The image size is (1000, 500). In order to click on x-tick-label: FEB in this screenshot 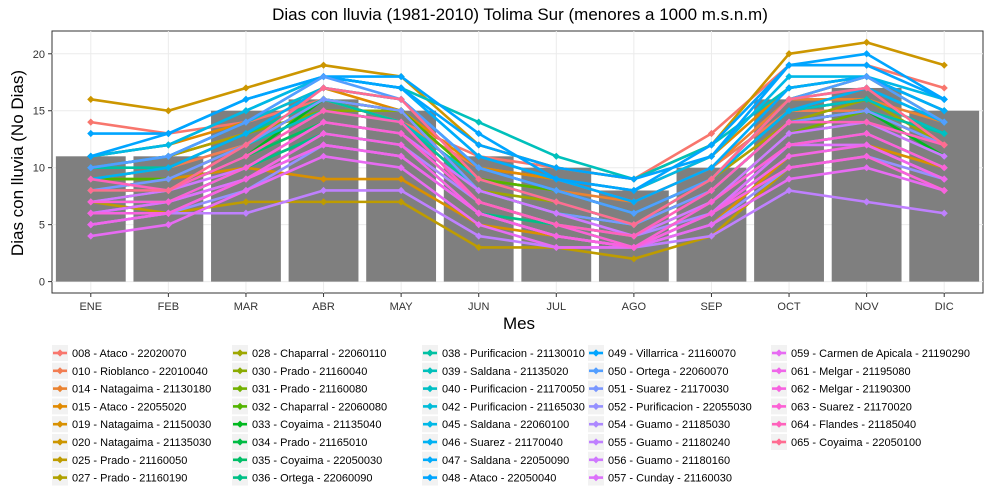, I will do `click(168, 307)`.